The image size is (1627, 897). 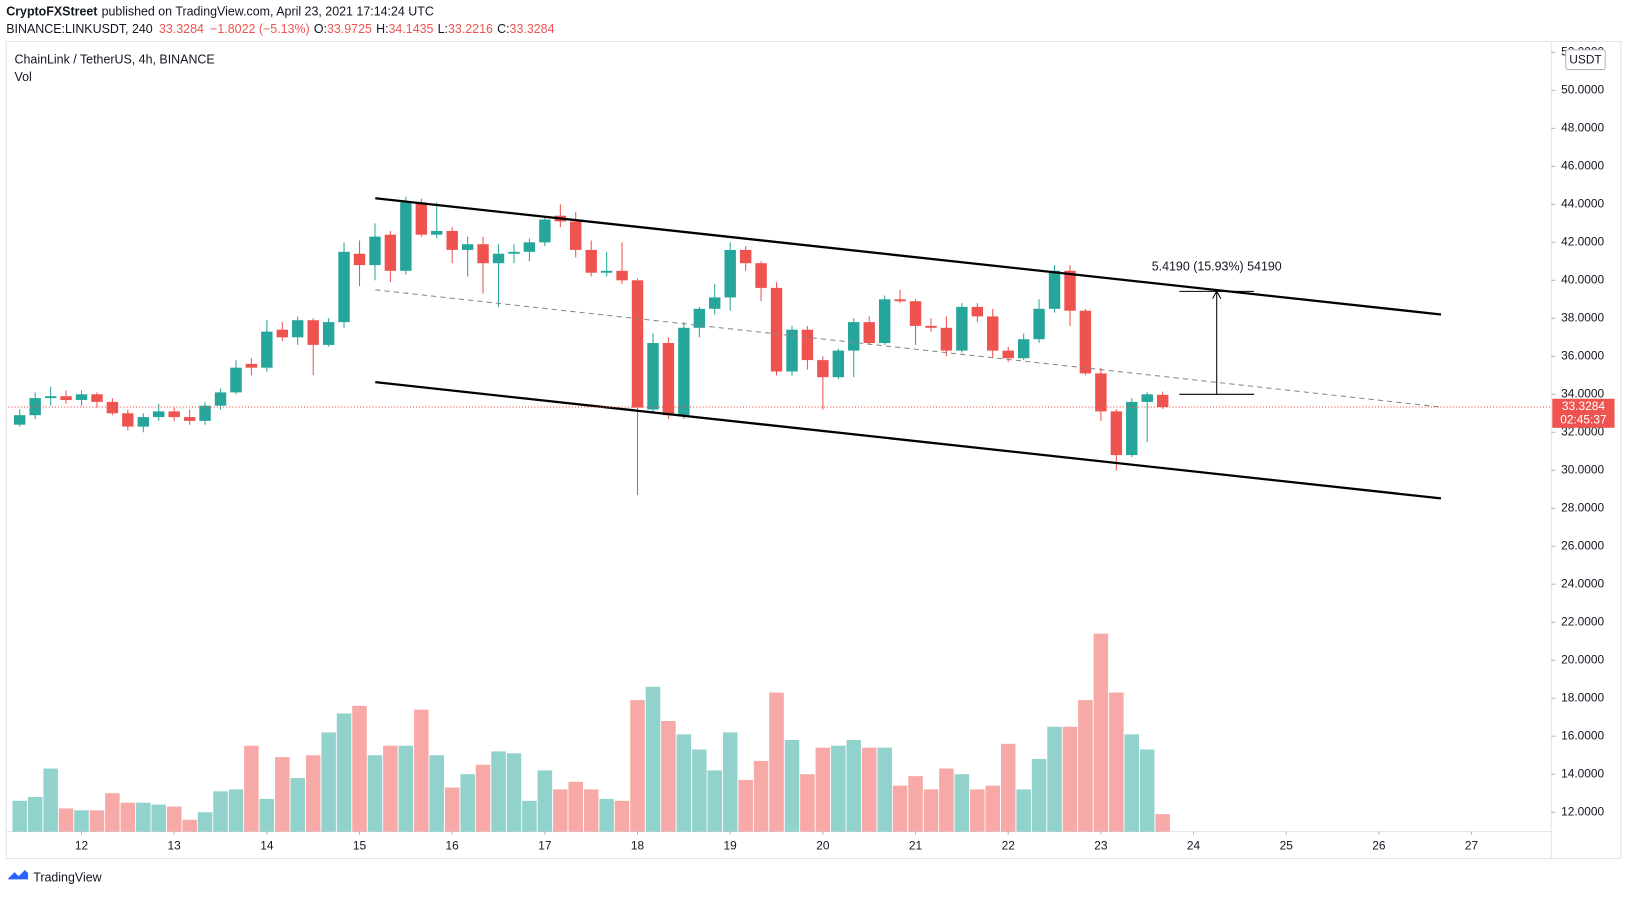 What do you see at coordinates (1009, 845) in the screenshot?
I see `x-tick-label: 22` at bounding box center [1009, 845].